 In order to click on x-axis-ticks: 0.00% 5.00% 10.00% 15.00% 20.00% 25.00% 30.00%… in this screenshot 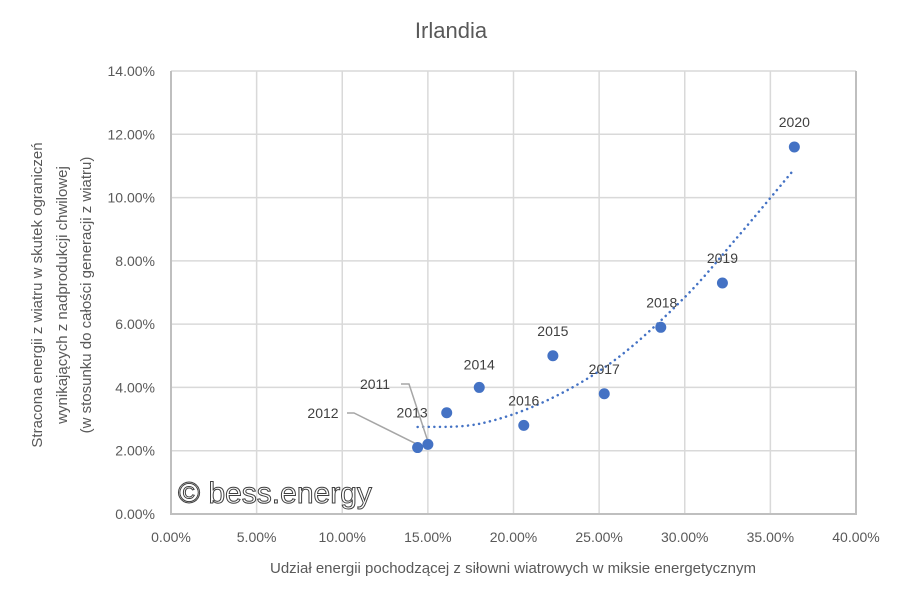, I will do `click(515, 537)`.